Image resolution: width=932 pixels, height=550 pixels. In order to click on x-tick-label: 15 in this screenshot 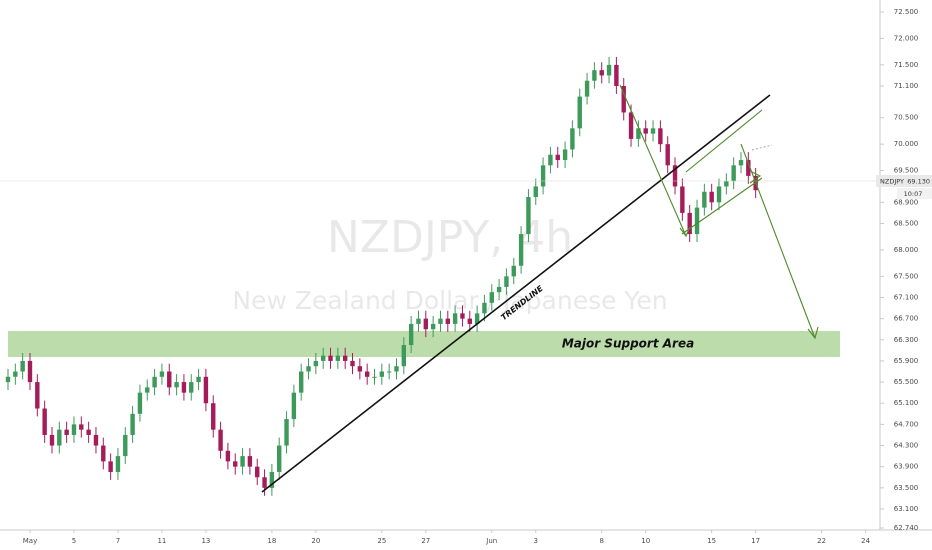, I will do `click(711, 541)`.